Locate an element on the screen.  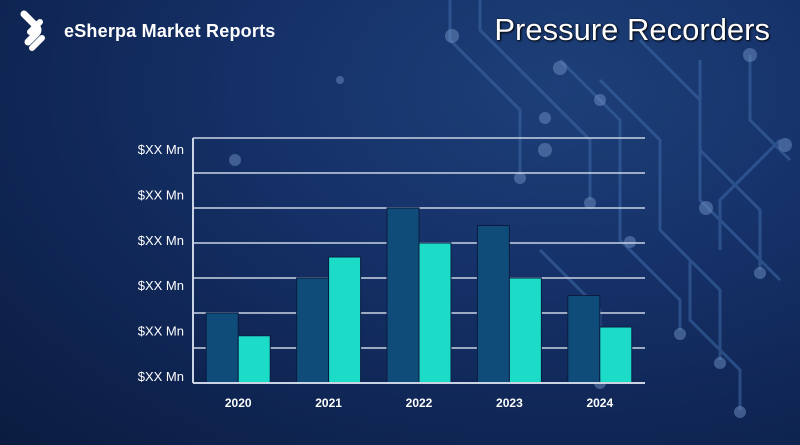
x-tick-label-2022: 2022 is located at coordinates (419, 403).